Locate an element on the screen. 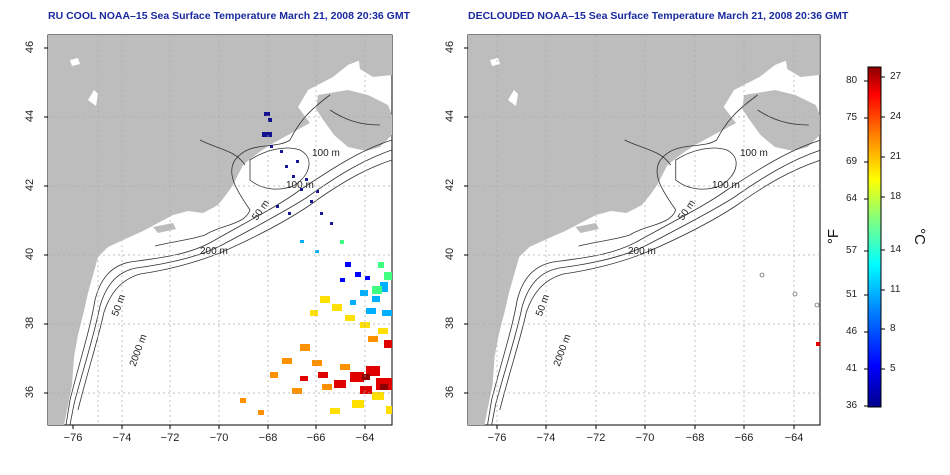 The width and height of the screenshot is (950, 475). temperature-colorbar is located at coordinates (874, 237).